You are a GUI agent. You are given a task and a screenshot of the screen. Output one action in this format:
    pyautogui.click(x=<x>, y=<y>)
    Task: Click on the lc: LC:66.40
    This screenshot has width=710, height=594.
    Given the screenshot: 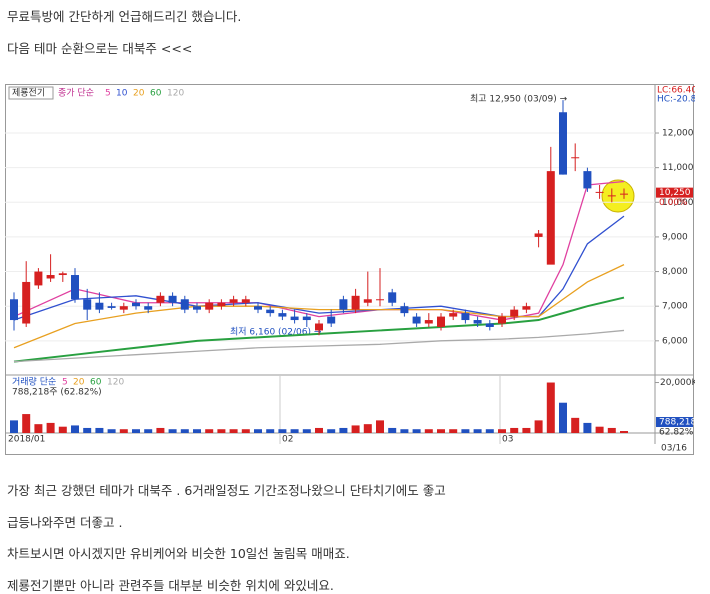 What is the action you would take?
    pyautogui.click(x=676, y=91)
    